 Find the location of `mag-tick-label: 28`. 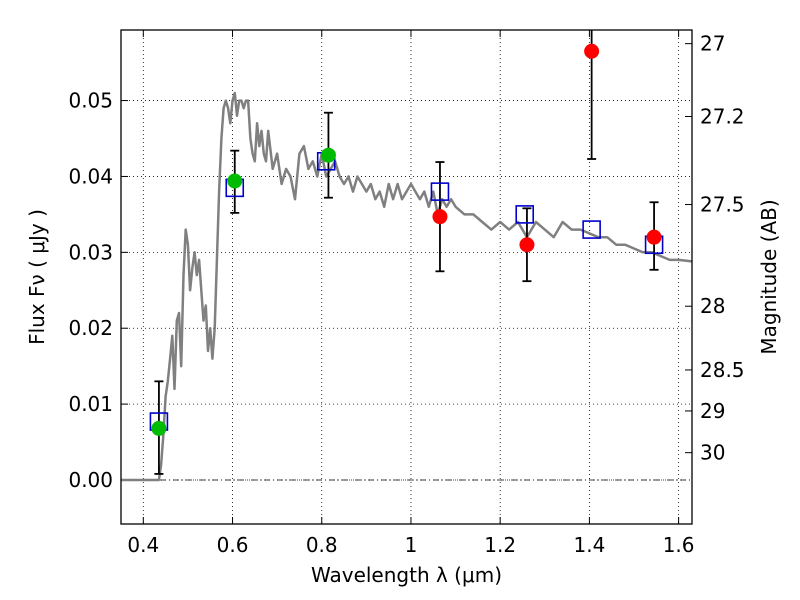

mag-tick-label: 28 is located at coordinates (712, 306).